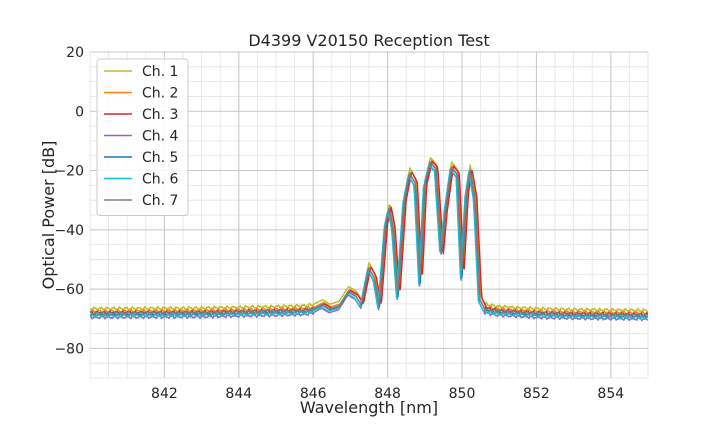  I want to click on y-tick-label: 20, so click(75, 53).